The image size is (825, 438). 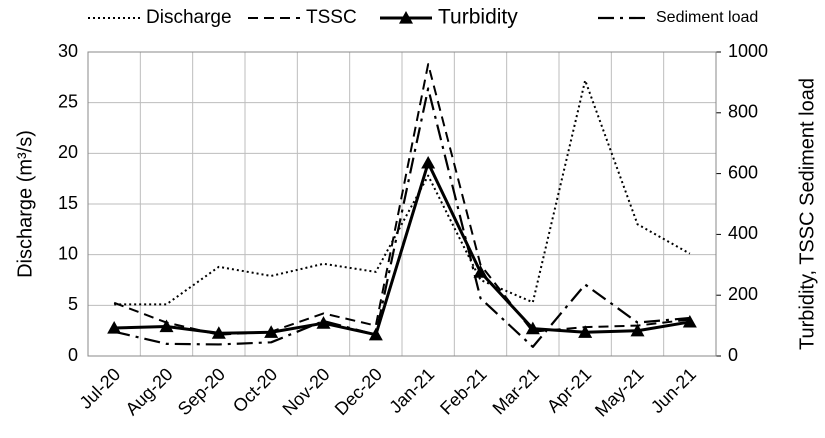 What do you see at coordinates (411, 390) in the screenshot?
I see `x-tick-label: Jan-21` at bounding box center [411, 390].